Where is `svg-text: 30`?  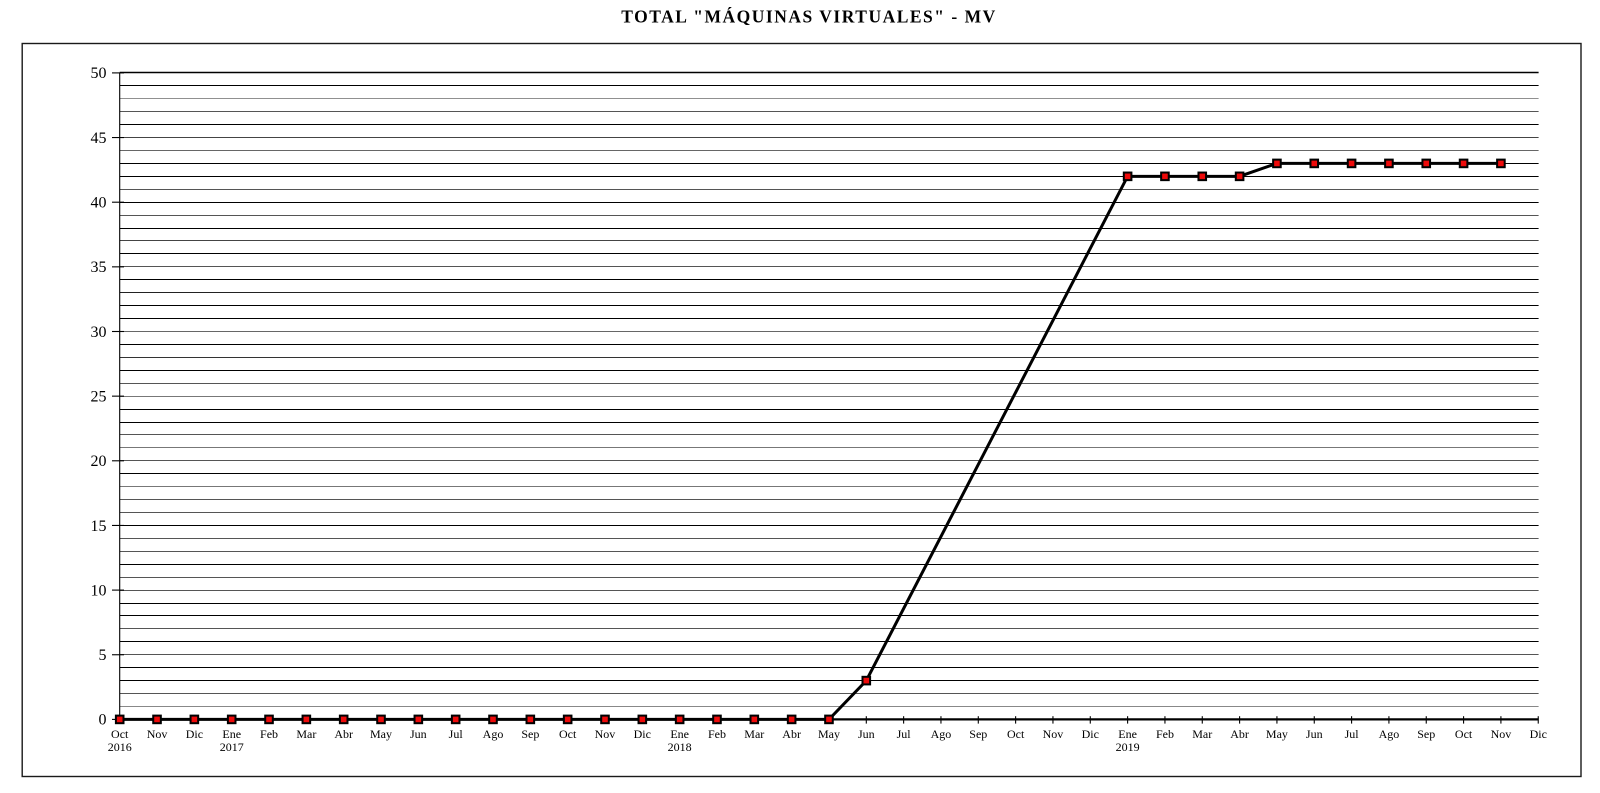
svg-text: 30 is located at coordinates (99, 332).